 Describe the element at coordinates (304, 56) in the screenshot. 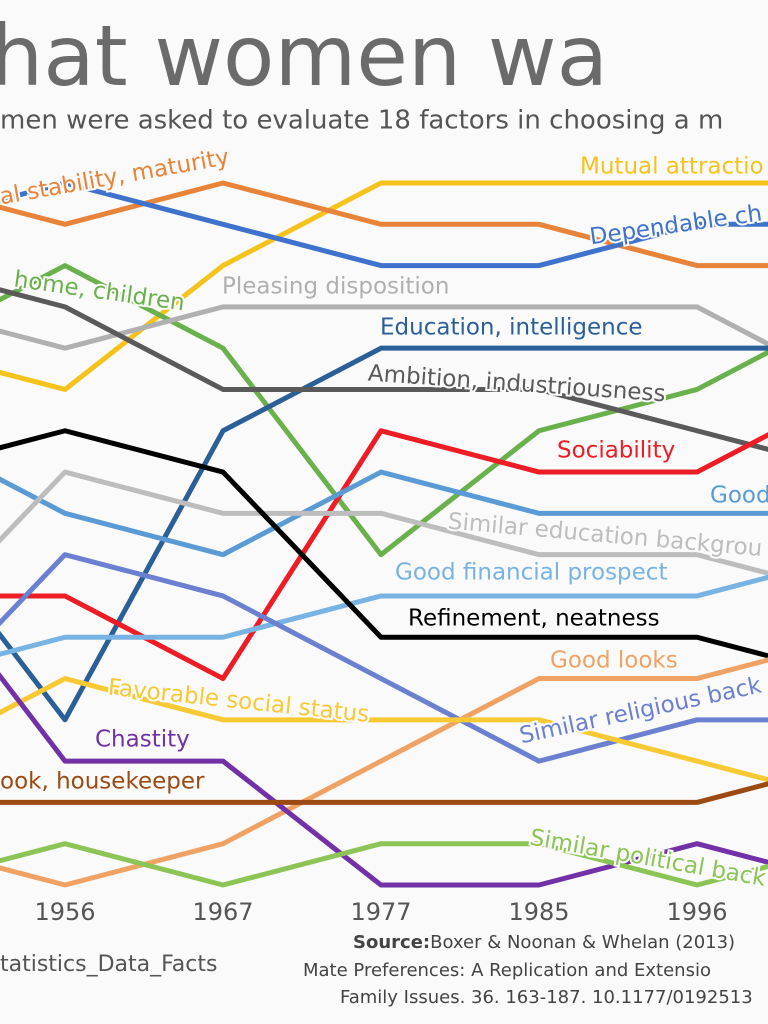

I see `chart-title: hat women wa` at that location.